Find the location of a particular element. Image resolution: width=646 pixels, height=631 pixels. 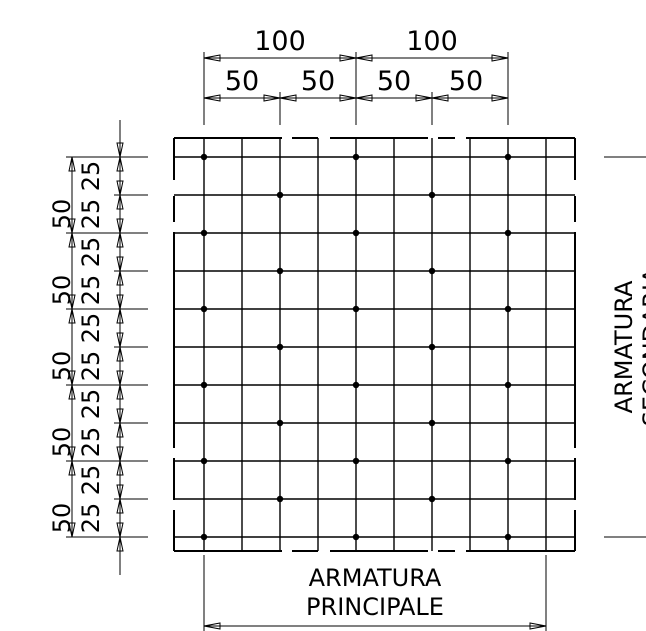

bottom-caption: ARMATURA PRINCIPALE is located at coordinates (375, 593).